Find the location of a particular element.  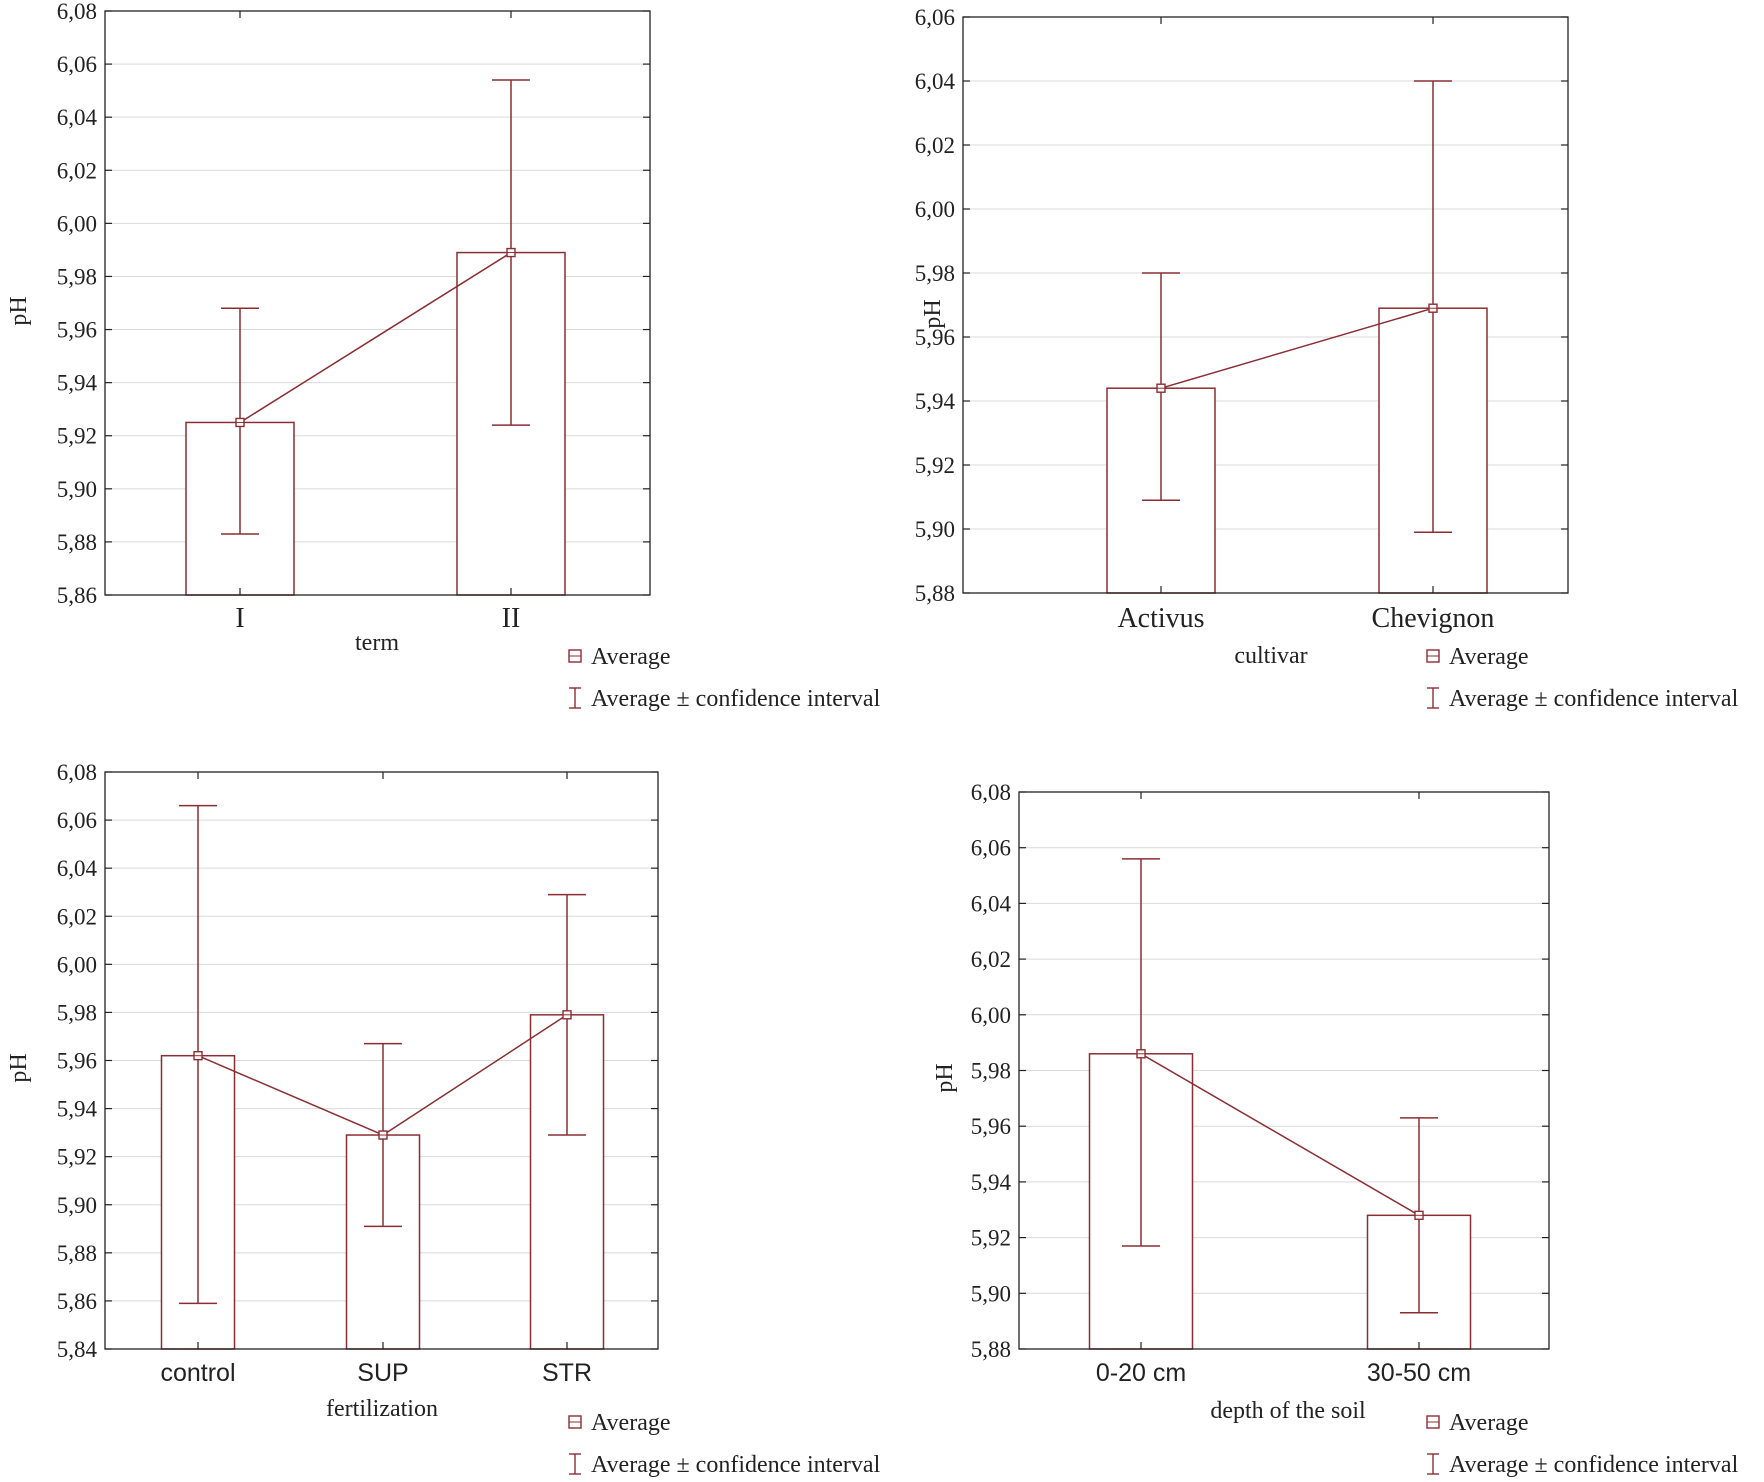

x-axis-label: depth of the soil is located at coordinates (1288, 1411).